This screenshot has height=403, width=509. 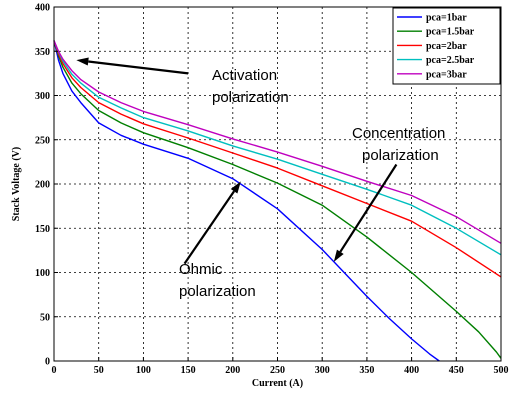 What do you see at coordinates (232, 370) in the screenshot?
I see `x-tick-label: 200` at bounding box center [232, 370].